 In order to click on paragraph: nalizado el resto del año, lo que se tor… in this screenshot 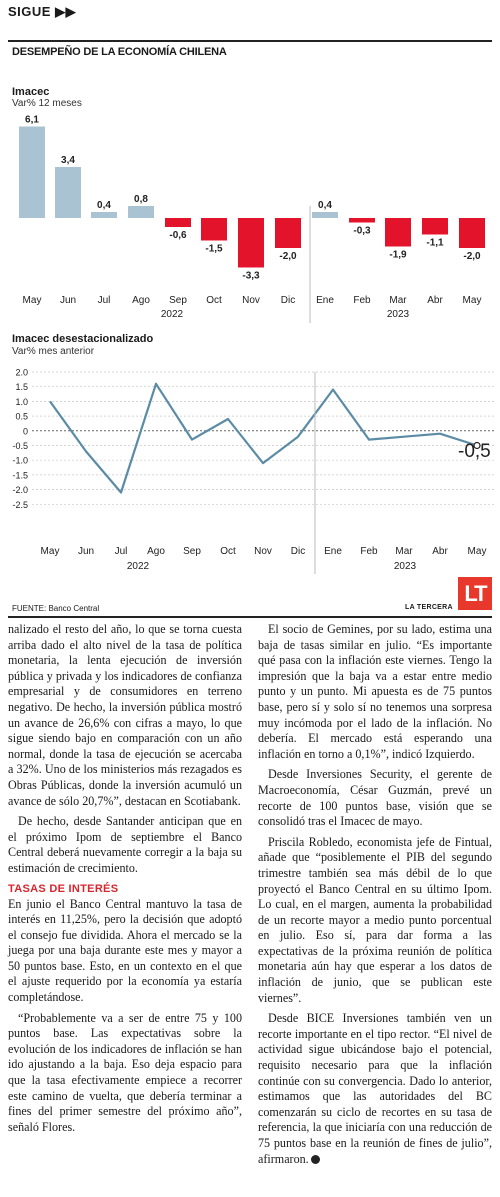, I will do `click(125, 715)`.